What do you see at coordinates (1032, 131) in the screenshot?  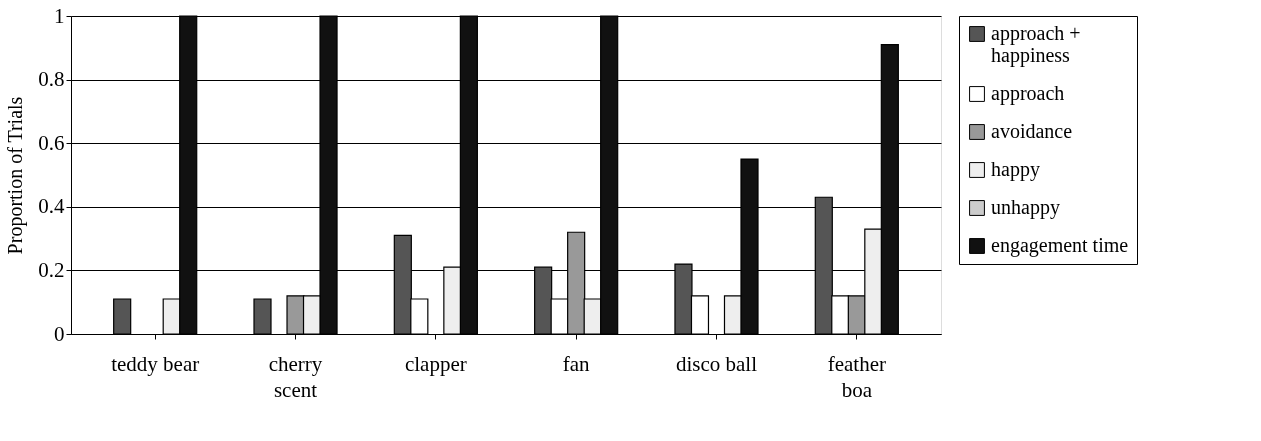 I see `legend-label: avoidance` at bounding box center [1032, 131].